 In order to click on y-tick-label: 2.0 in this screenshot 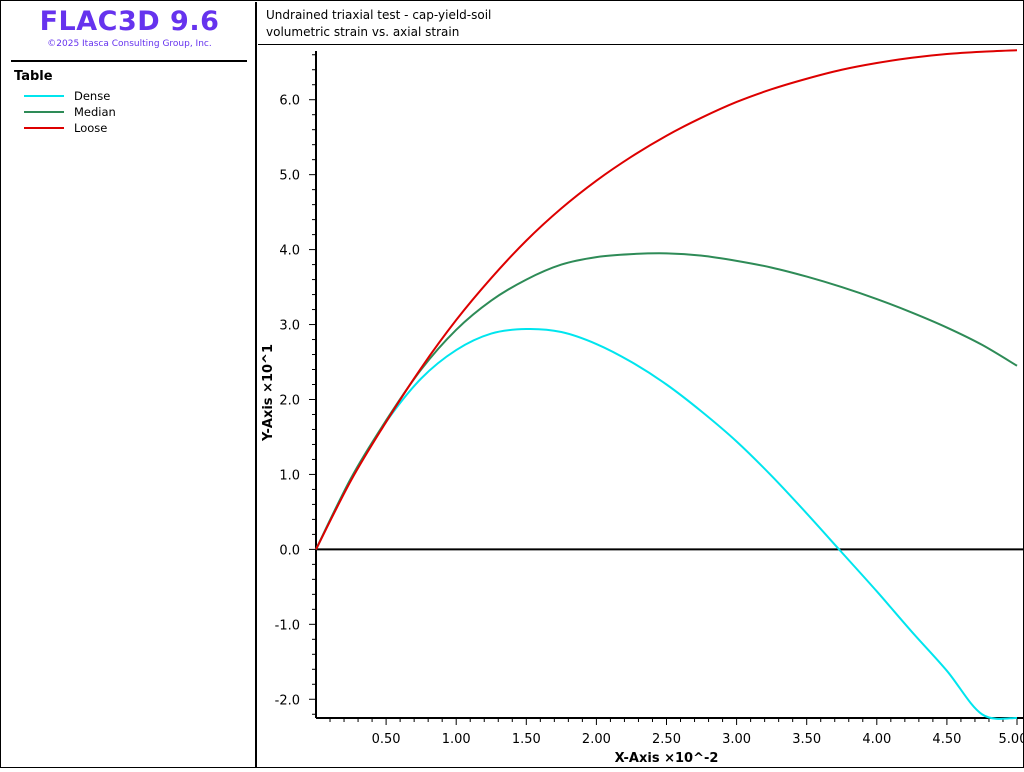, I will do `click(289, 400)`.